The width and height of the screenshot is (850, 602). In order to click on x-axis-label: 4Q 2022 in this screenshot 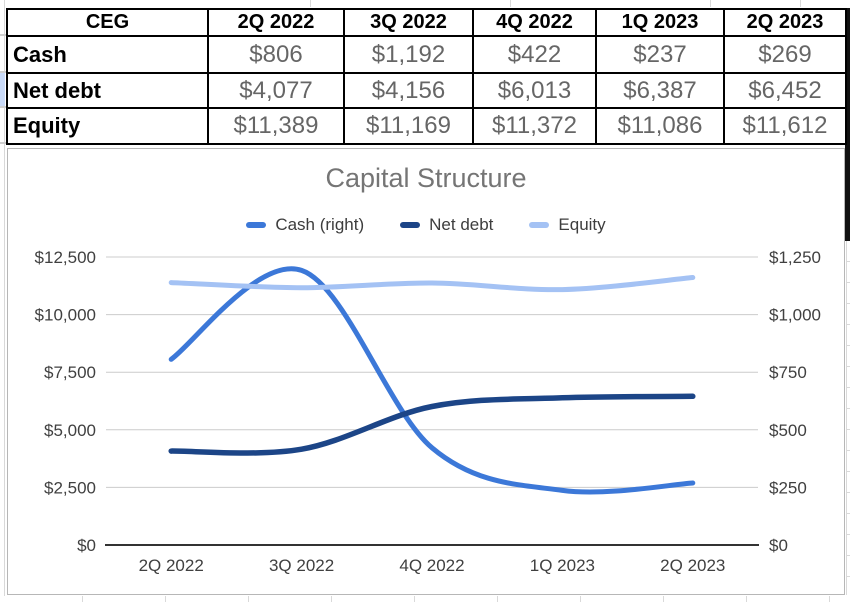, I will do `click(431, 565)`.